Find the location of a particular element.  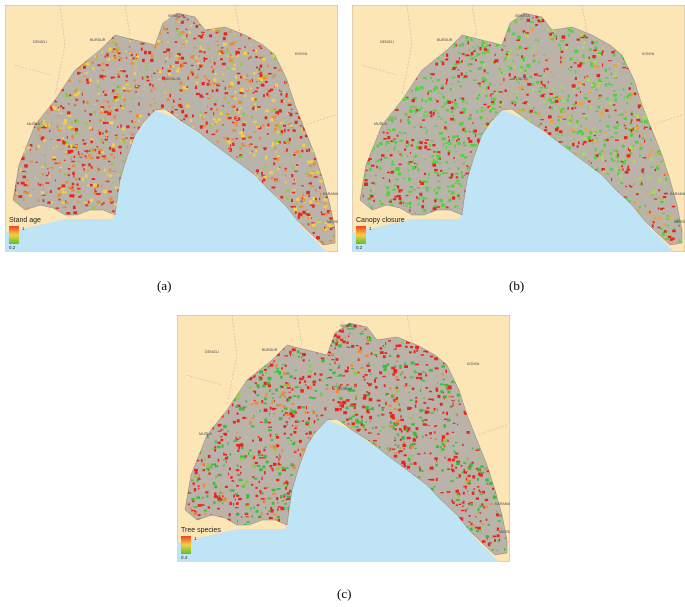

legend-title: Stand age is located at coordinates (25, 220).